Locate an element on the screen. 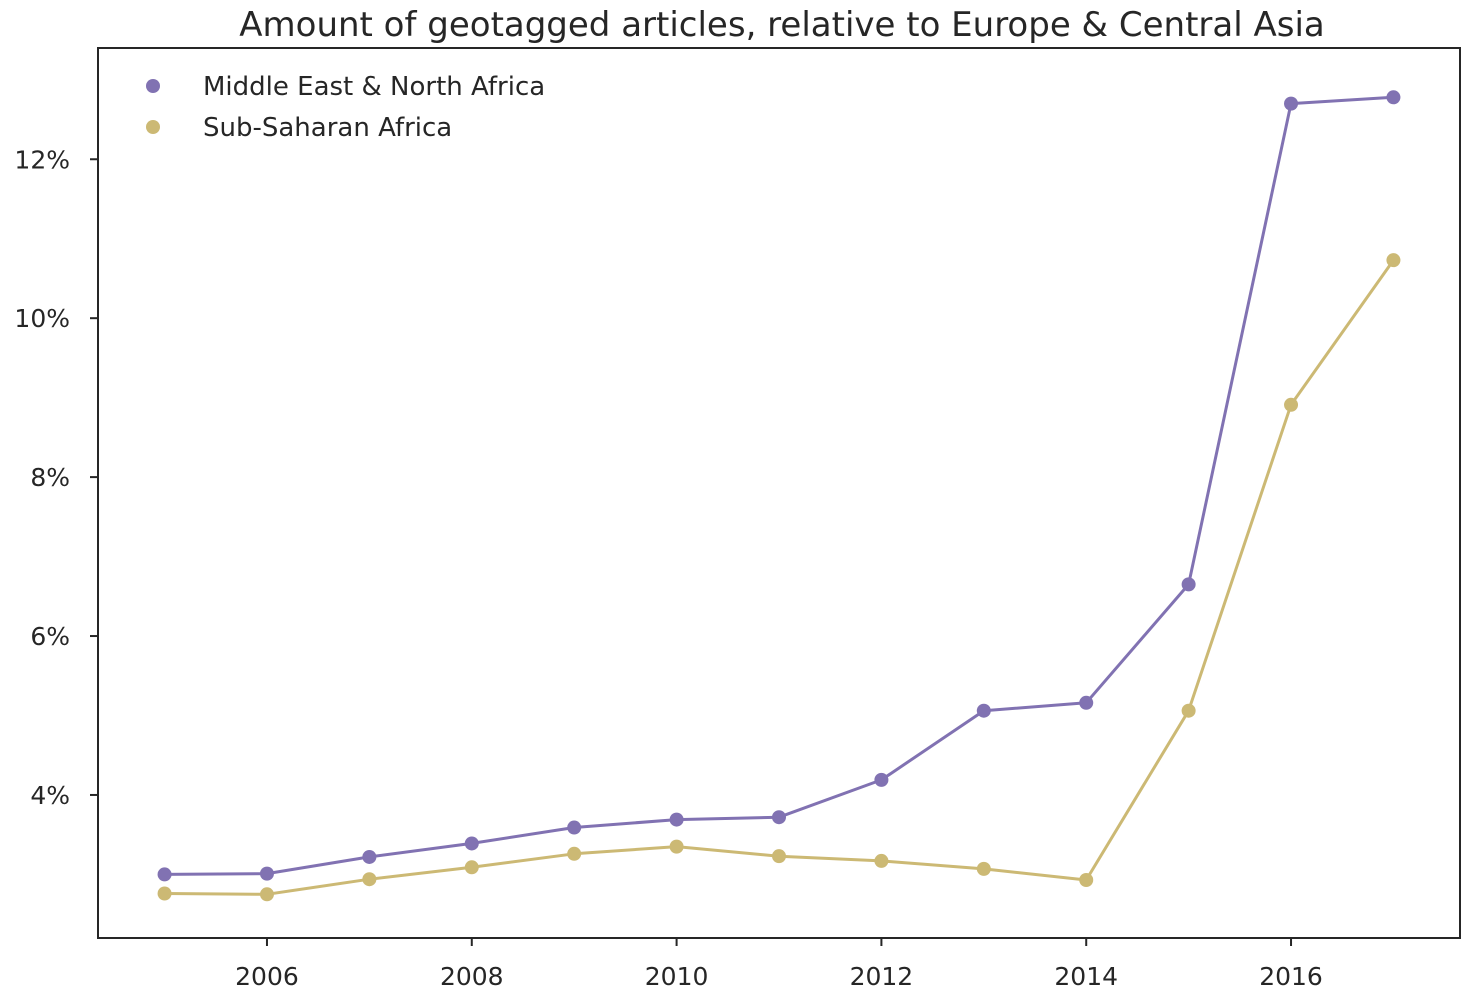  x-tick-label: 2006 is located at coordinates (267, 976).